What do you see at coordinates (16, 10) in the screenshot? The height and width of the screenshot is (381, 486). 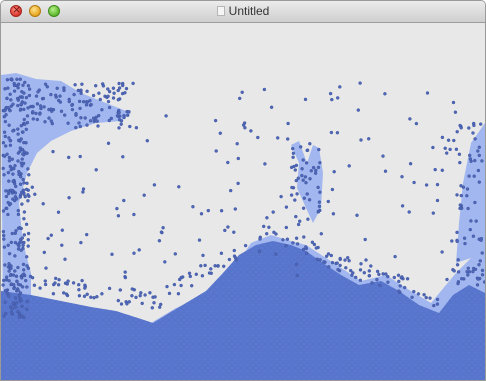 I see `close-icon` at bounding box center [16, 10].